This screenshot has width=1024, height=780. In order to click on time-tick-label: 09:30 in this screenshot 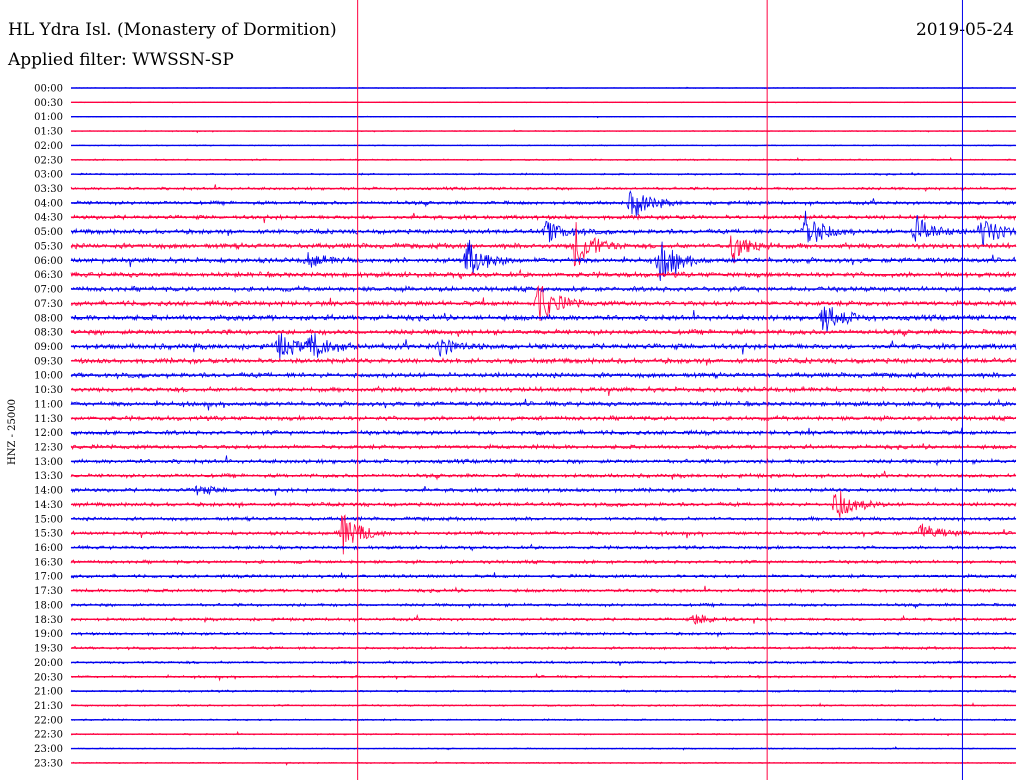, I will do `click(48, 361)`.